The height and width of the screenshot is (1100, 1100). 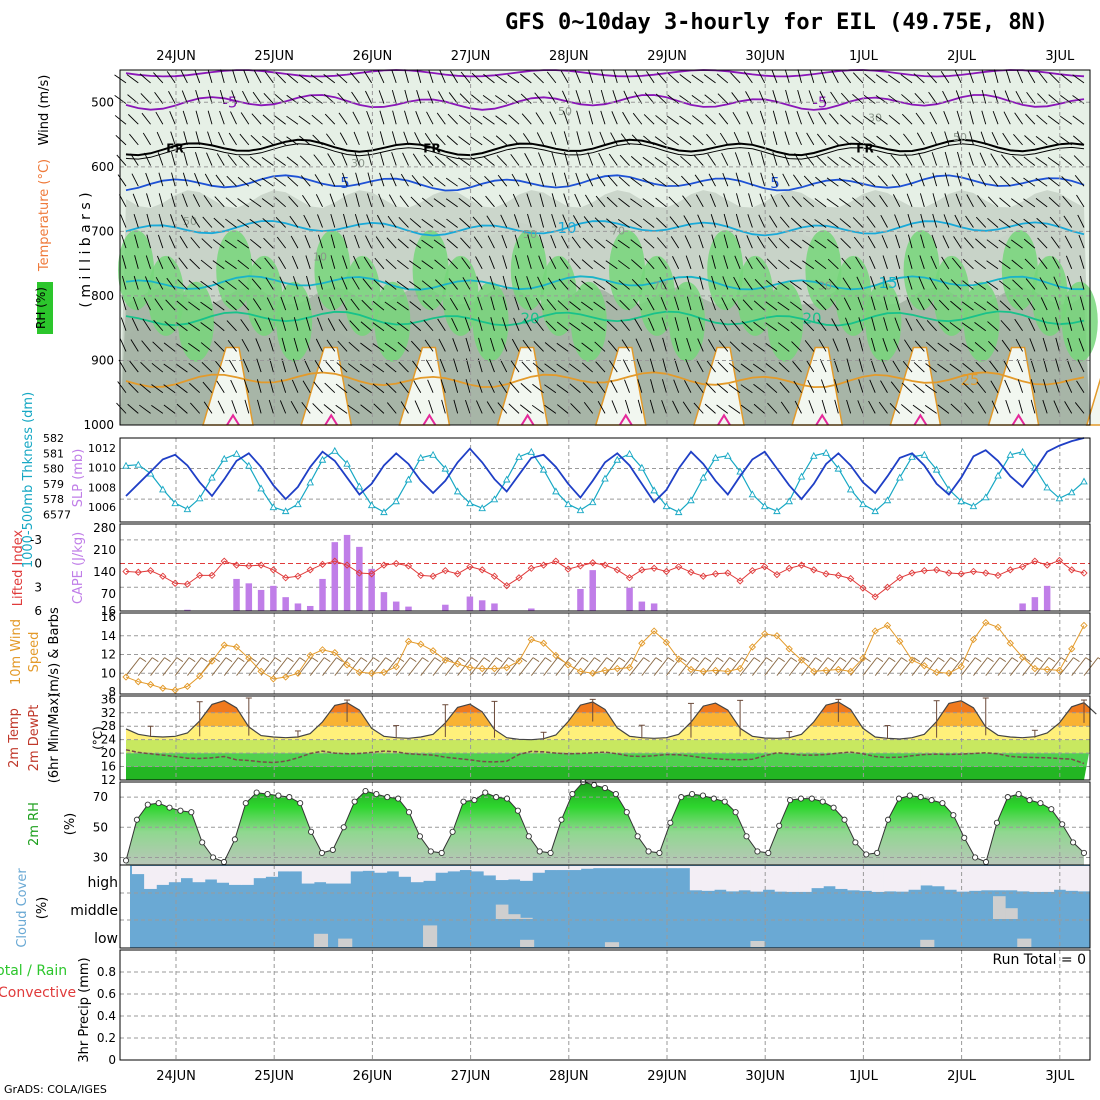 What do you see at coordinates (108, 740) in the screenshot?
I see `temp-tick-label: 24` at bounding box center [108, 740].